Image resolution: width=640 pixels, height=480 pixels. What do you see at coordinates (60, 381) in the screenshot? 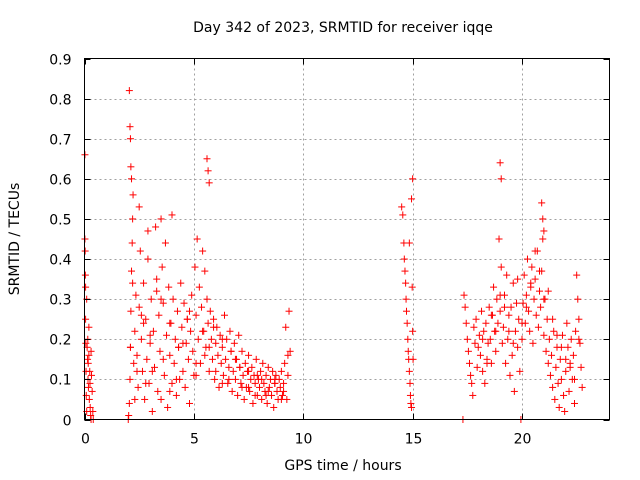
I see `y-tick-label: 0.1` at bounding box center [60, 381].